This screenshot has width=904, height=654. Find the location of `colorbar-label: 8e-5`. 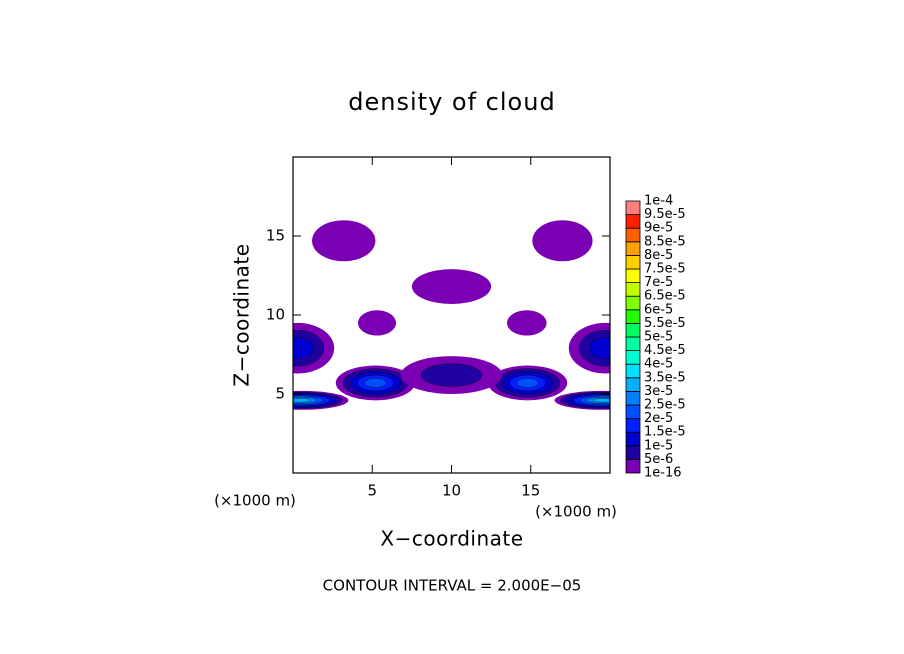

colorbar-label: 8e-5 is located at coordinates (658, 255).